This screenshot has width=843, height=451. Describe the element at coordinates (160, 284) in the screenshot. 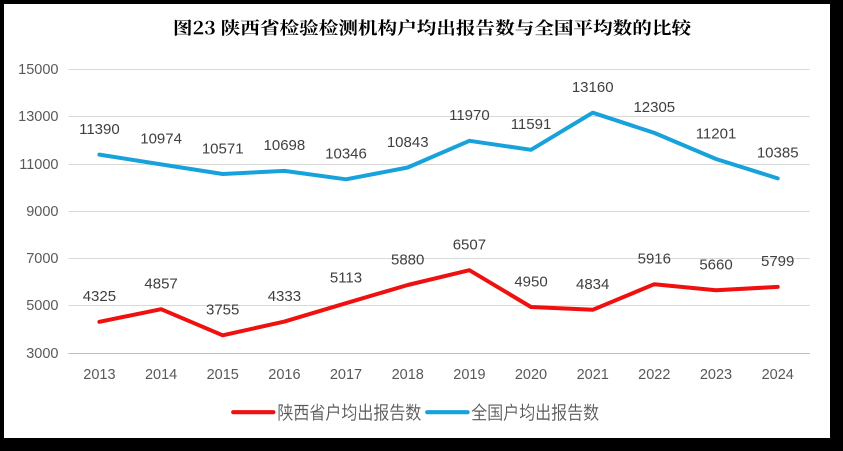

I see `svg-text: 4857` at that location.